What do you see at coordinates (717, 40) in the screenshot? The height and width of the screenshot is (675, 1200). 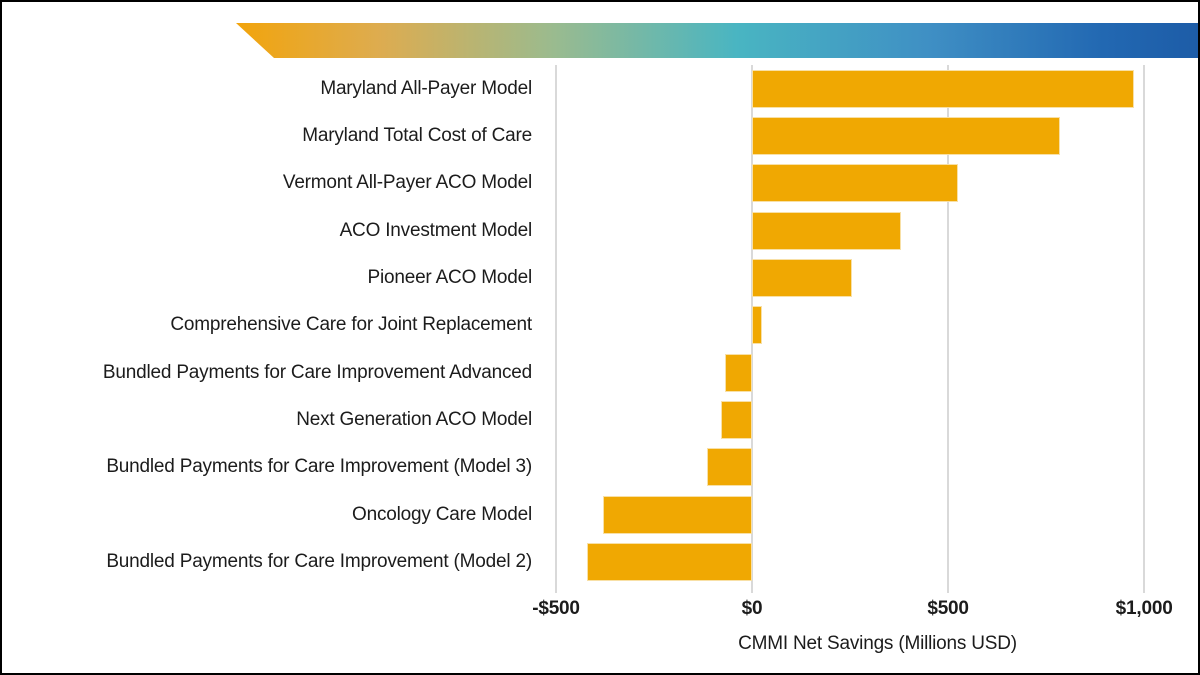 I see `gradient-banner` at bounding box center [717, 40].